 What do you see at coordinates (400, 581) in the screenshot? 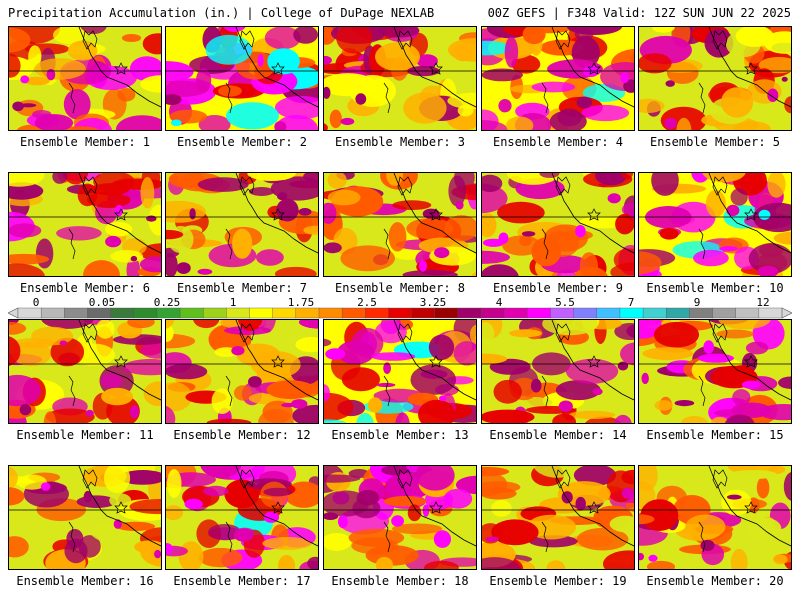
I see `ensemble-member-label: Ensemble Member: 18` at bounding box center [400, 581].